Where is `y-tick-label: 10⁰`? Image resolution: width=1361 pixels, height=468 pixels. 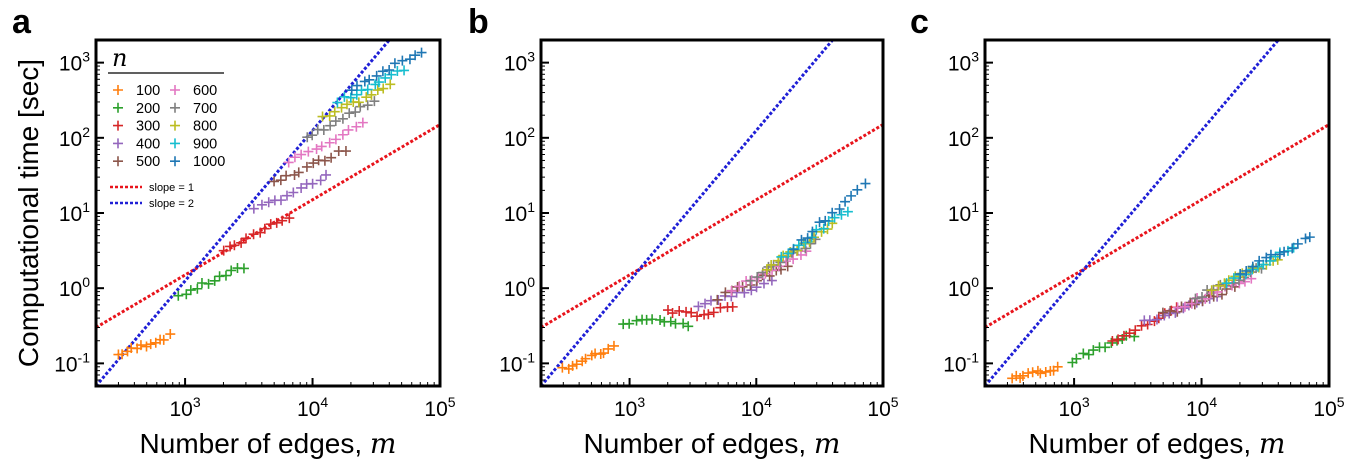
y-tick-label: 10⁰ is located at coordinates (74, 287).